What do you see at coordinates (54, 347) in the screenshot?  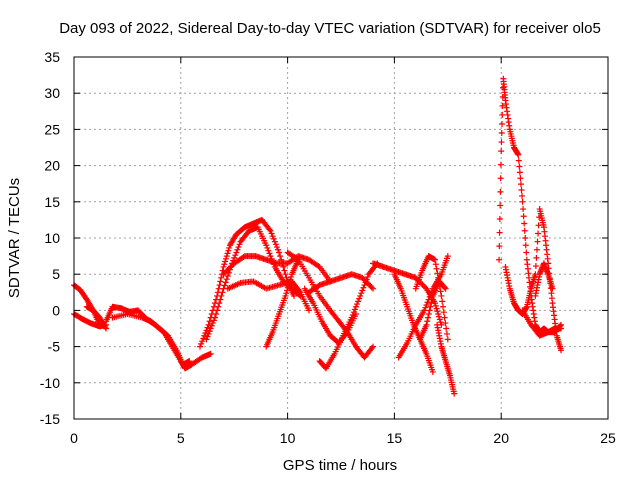 I see `y-tick-label: -5` at bounding box center [54, 347].